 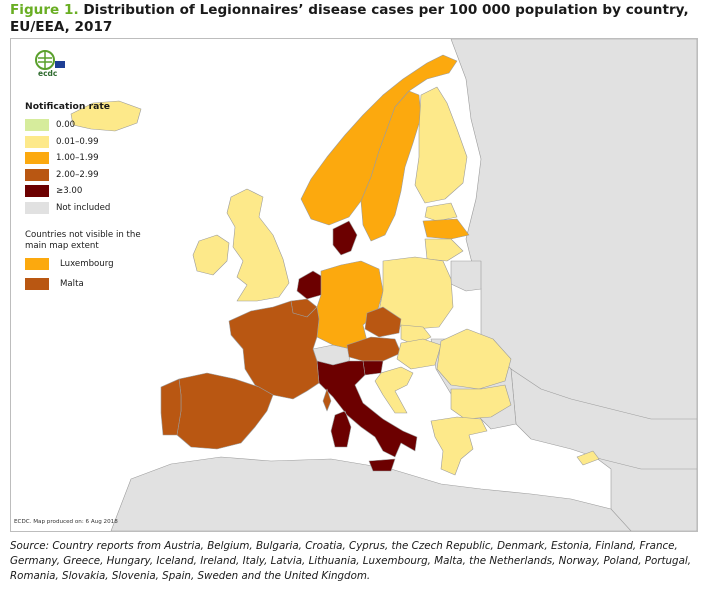 What do you see at coordinates (66, 522) in the screenshot?
I see `map-produced-note: ECDC. Map produced on: 6 Aug 2018` at bounding box center [66, 522].